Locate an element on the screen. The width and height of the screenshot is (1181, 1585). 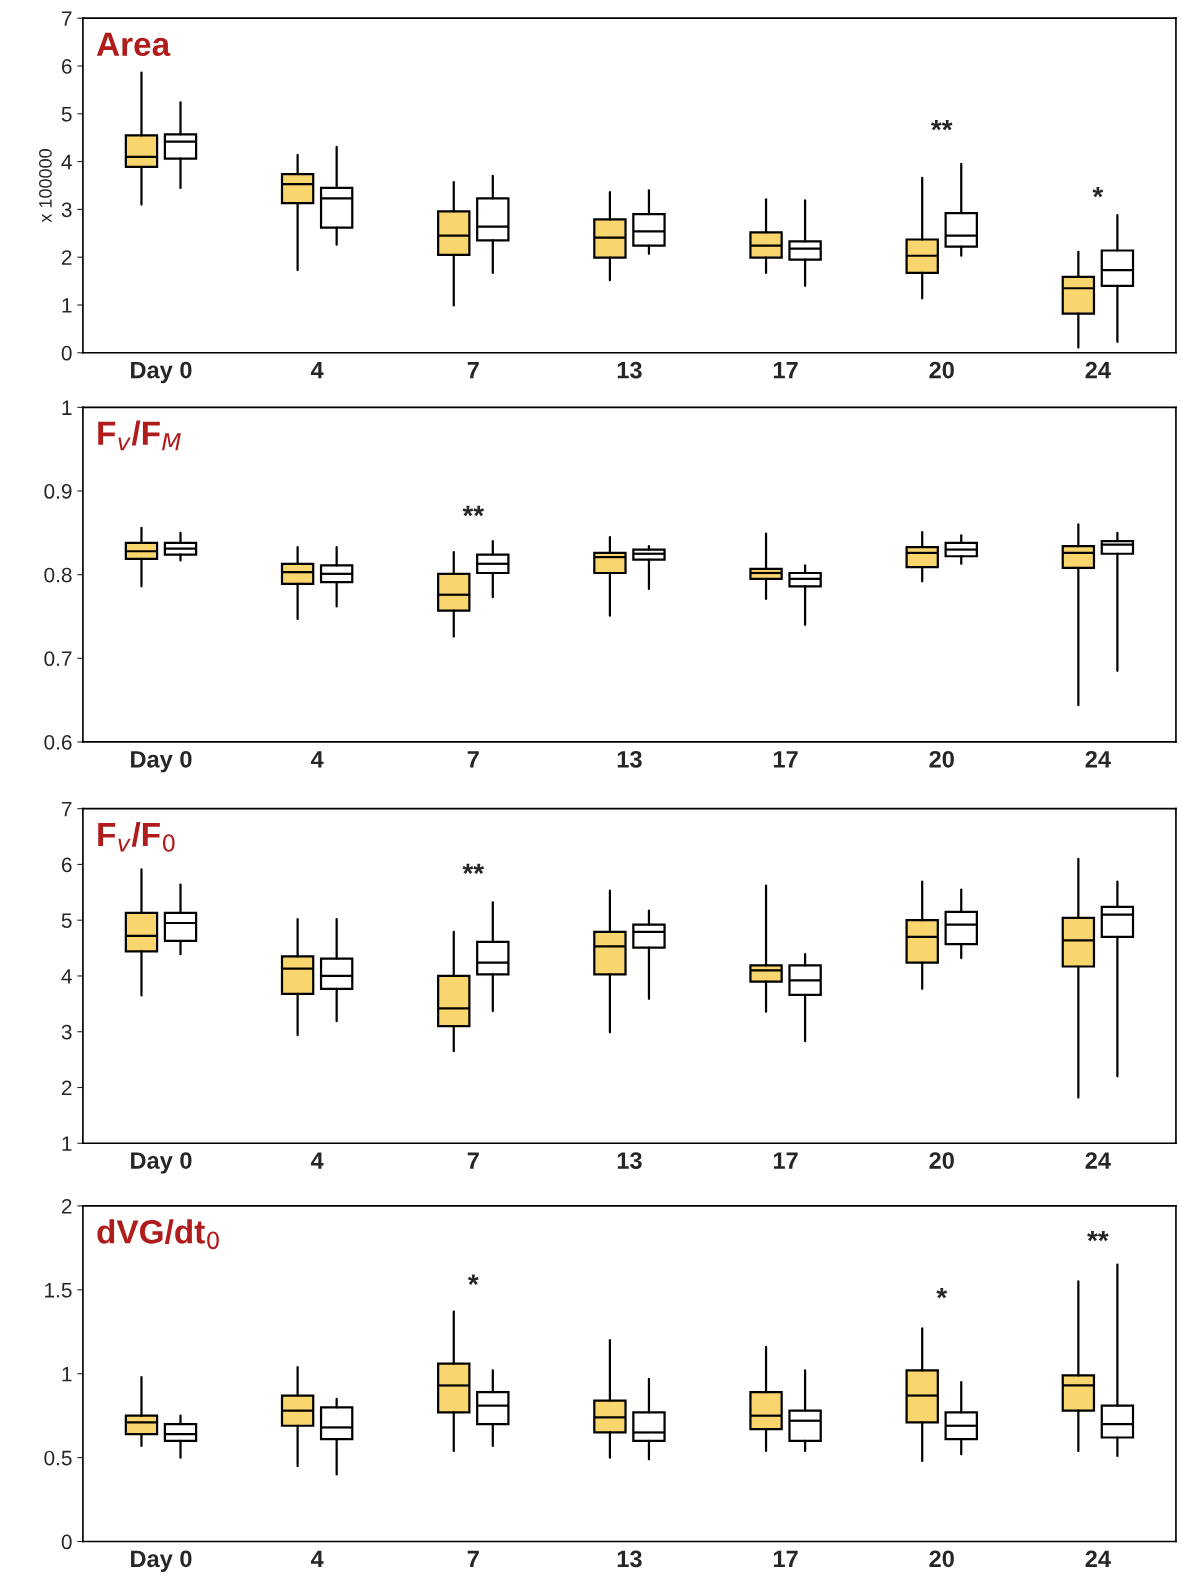
y-tick-label: 0.6 is located at coordinates (58, 742).